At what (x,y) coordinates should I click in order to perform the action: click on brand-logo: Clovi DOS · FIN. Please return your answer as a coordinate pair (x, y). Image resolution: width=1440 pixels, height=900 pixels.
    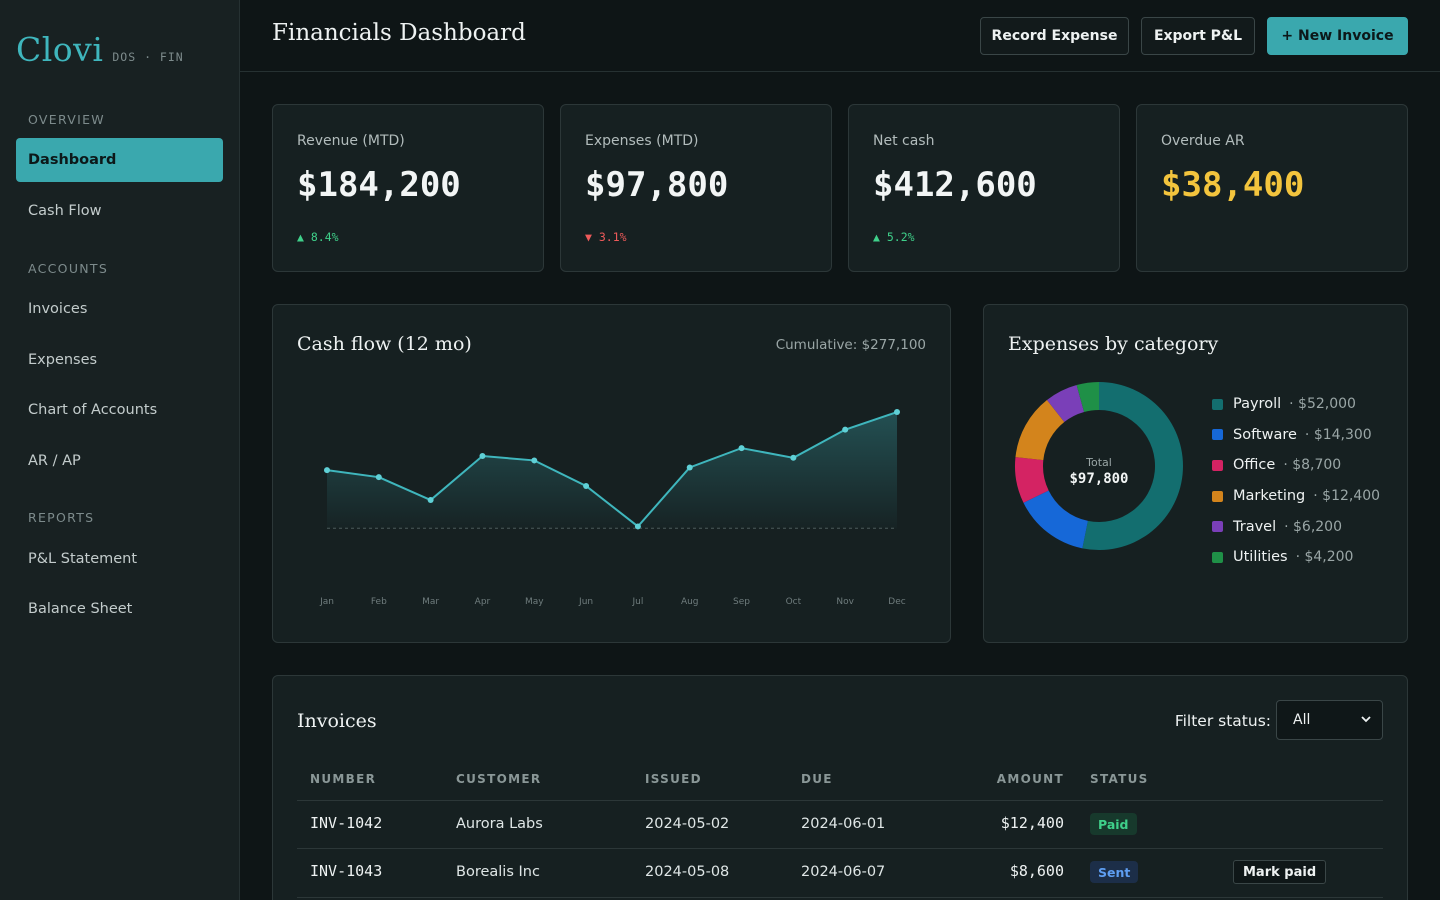
    Looking at the image, I should click on (100, 49).